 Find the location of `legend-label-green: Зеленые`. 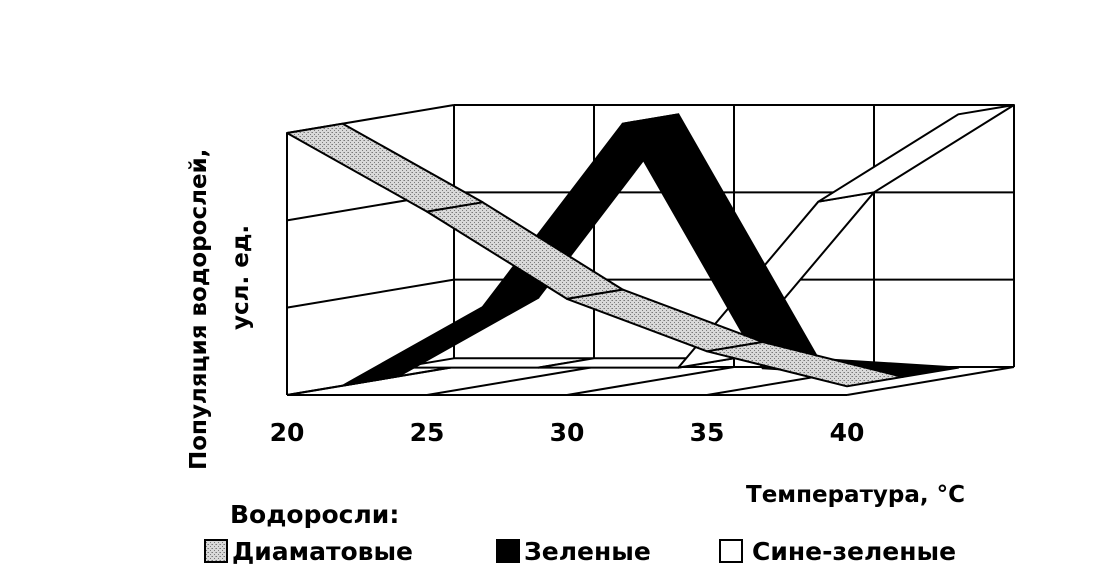

legend-label-green: Зеленые is located at coordinates (587, 551).